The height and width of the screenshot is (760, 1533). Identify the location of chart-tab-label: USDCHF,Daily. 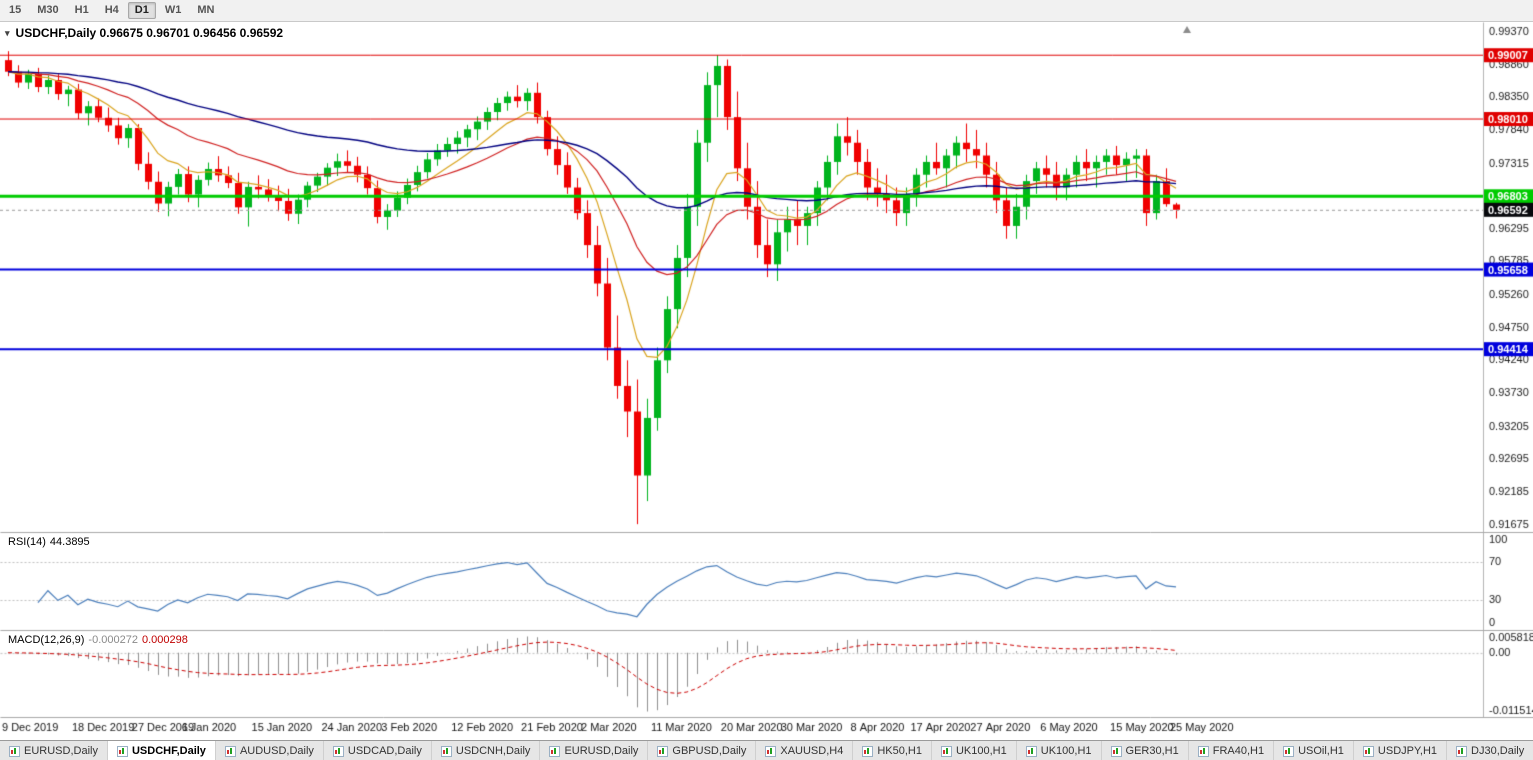
(168, 751).